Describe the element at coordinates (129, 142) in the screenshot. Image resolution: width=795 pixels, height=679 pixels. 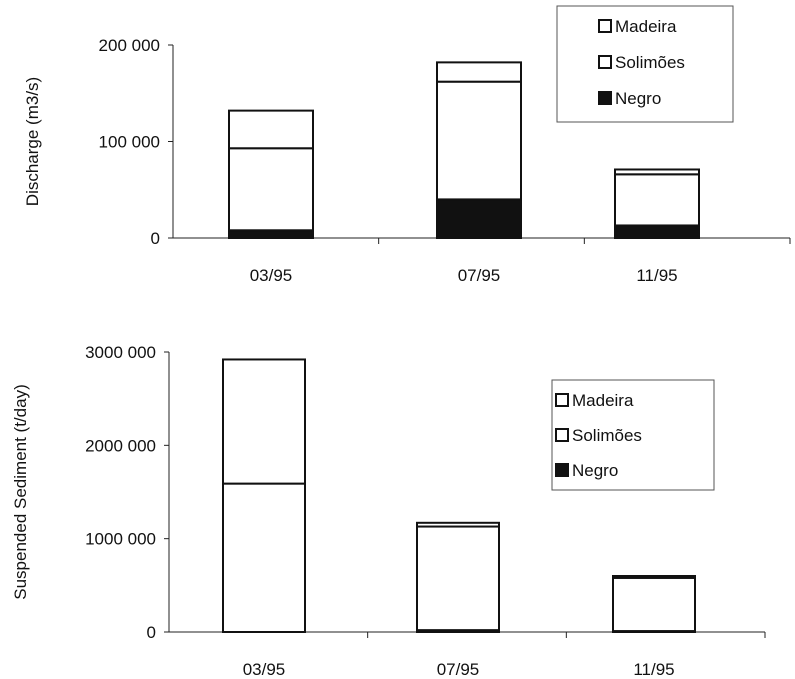
I see `y-tick-label: 100 000` at that location.